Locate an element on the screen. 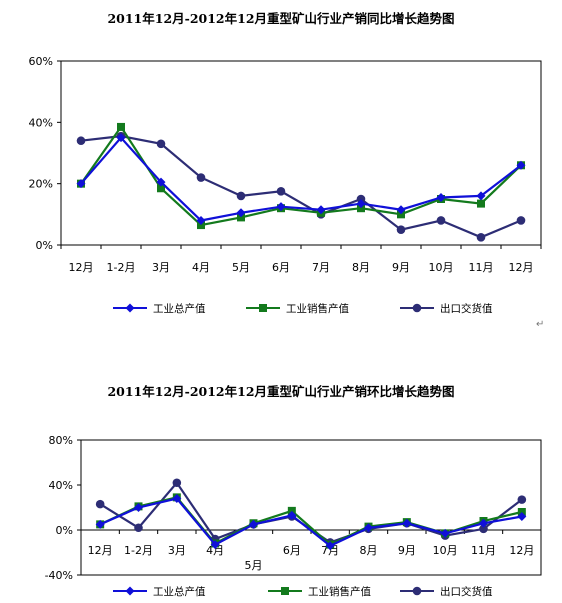  yoy-legend: 工业总产值 工业销售产值 出口交货值 is located at coordinates (303, 308).